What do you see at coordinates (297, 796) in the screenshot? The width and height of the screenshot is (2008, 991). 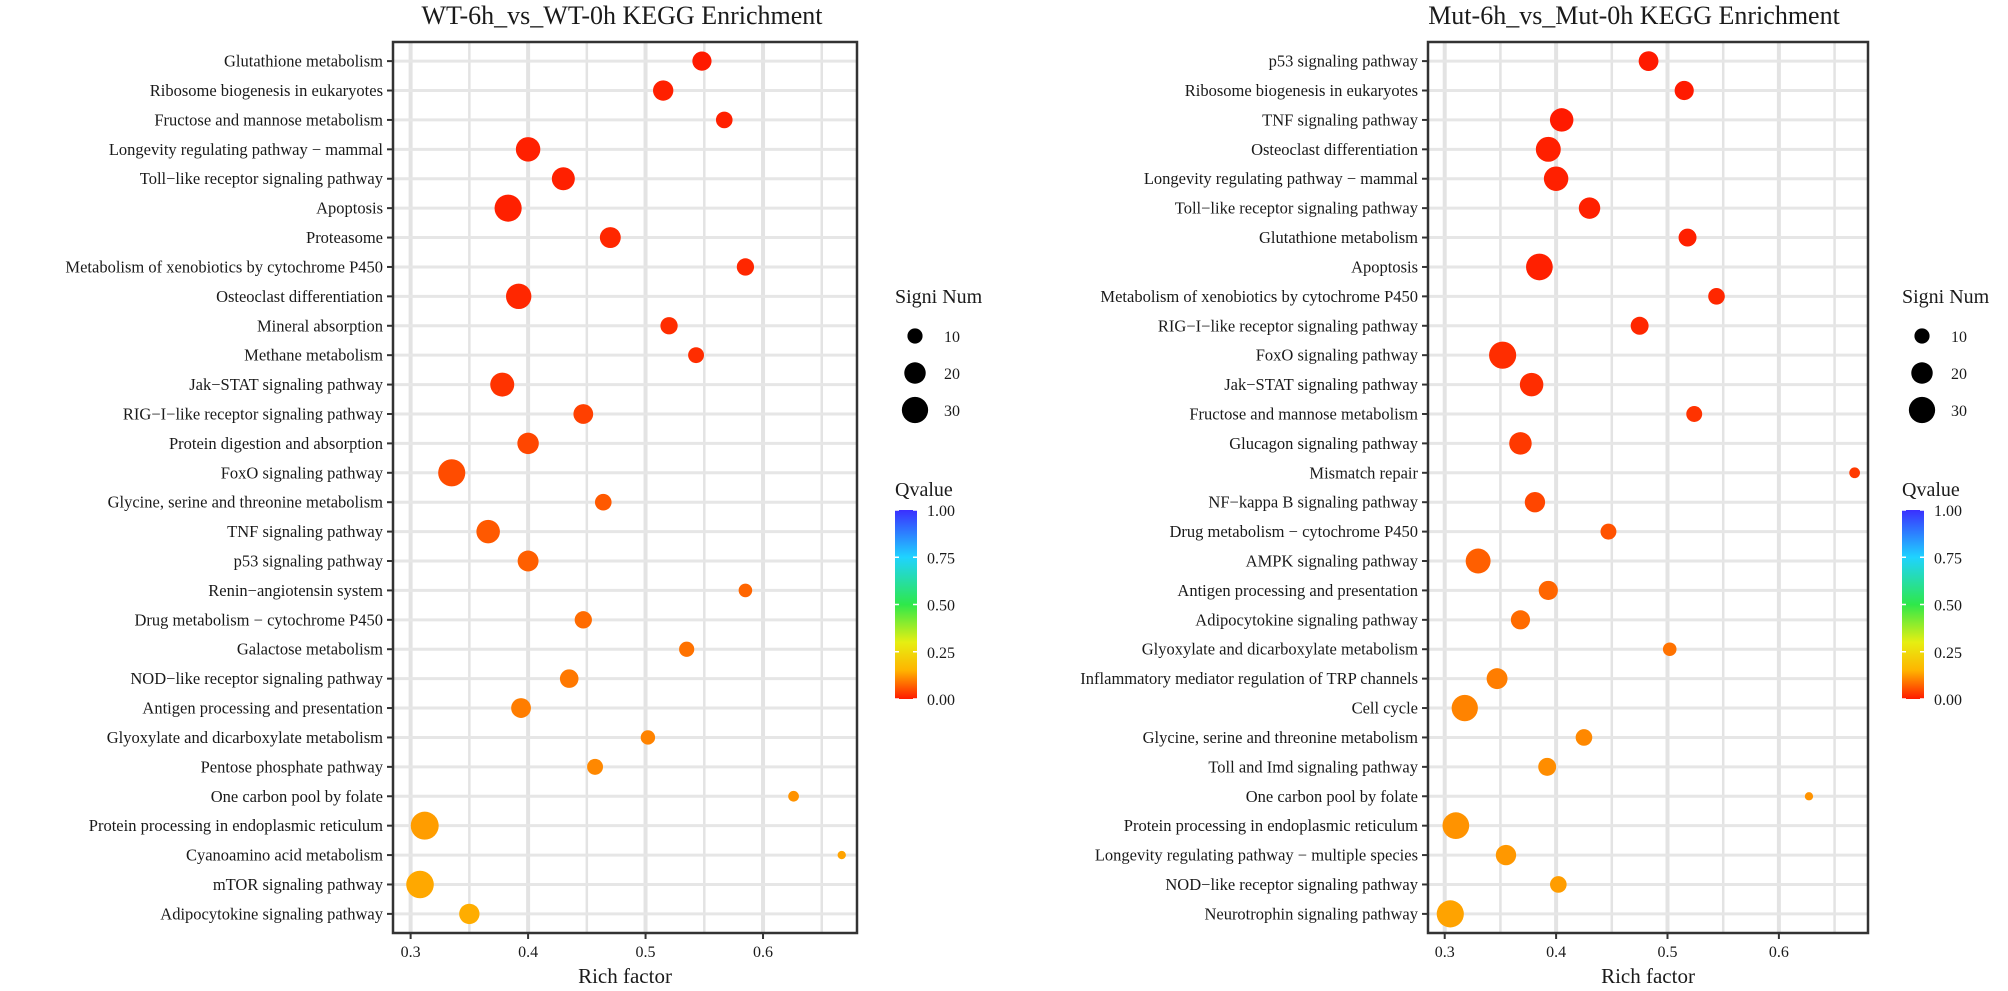 I see `pathway-label: One carbon pool by folate` at bounding box center [297, 796].